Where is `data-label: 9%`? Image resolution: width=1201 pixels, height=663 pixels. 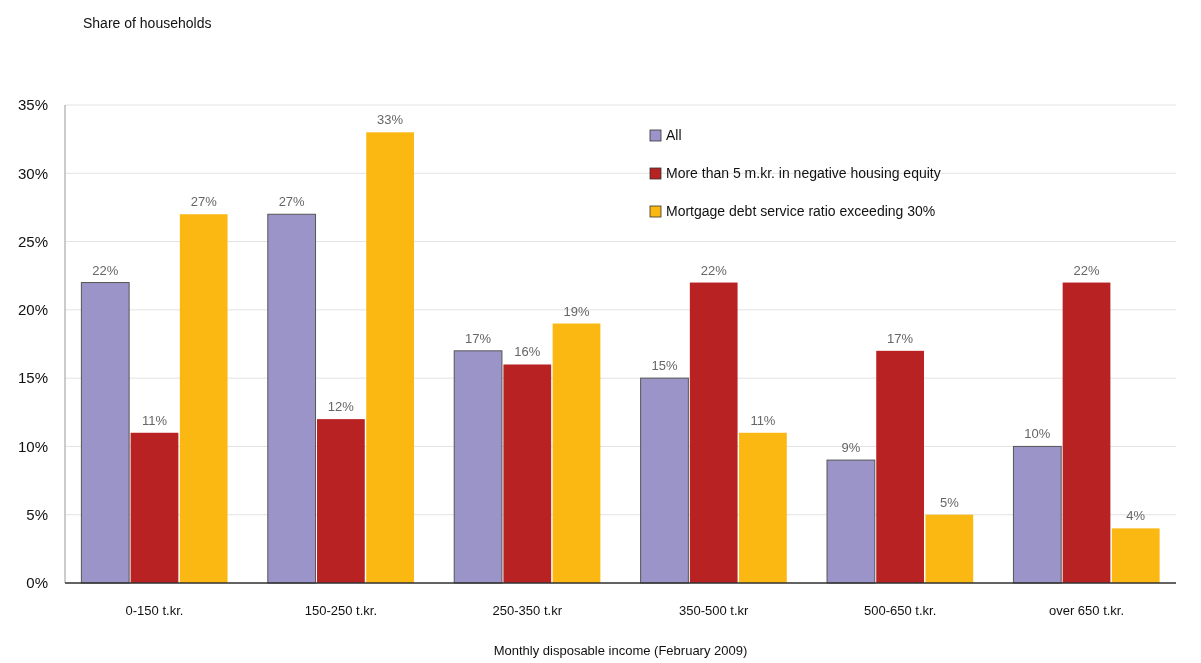
data-label: 9% is located at coordinates (851, 448).